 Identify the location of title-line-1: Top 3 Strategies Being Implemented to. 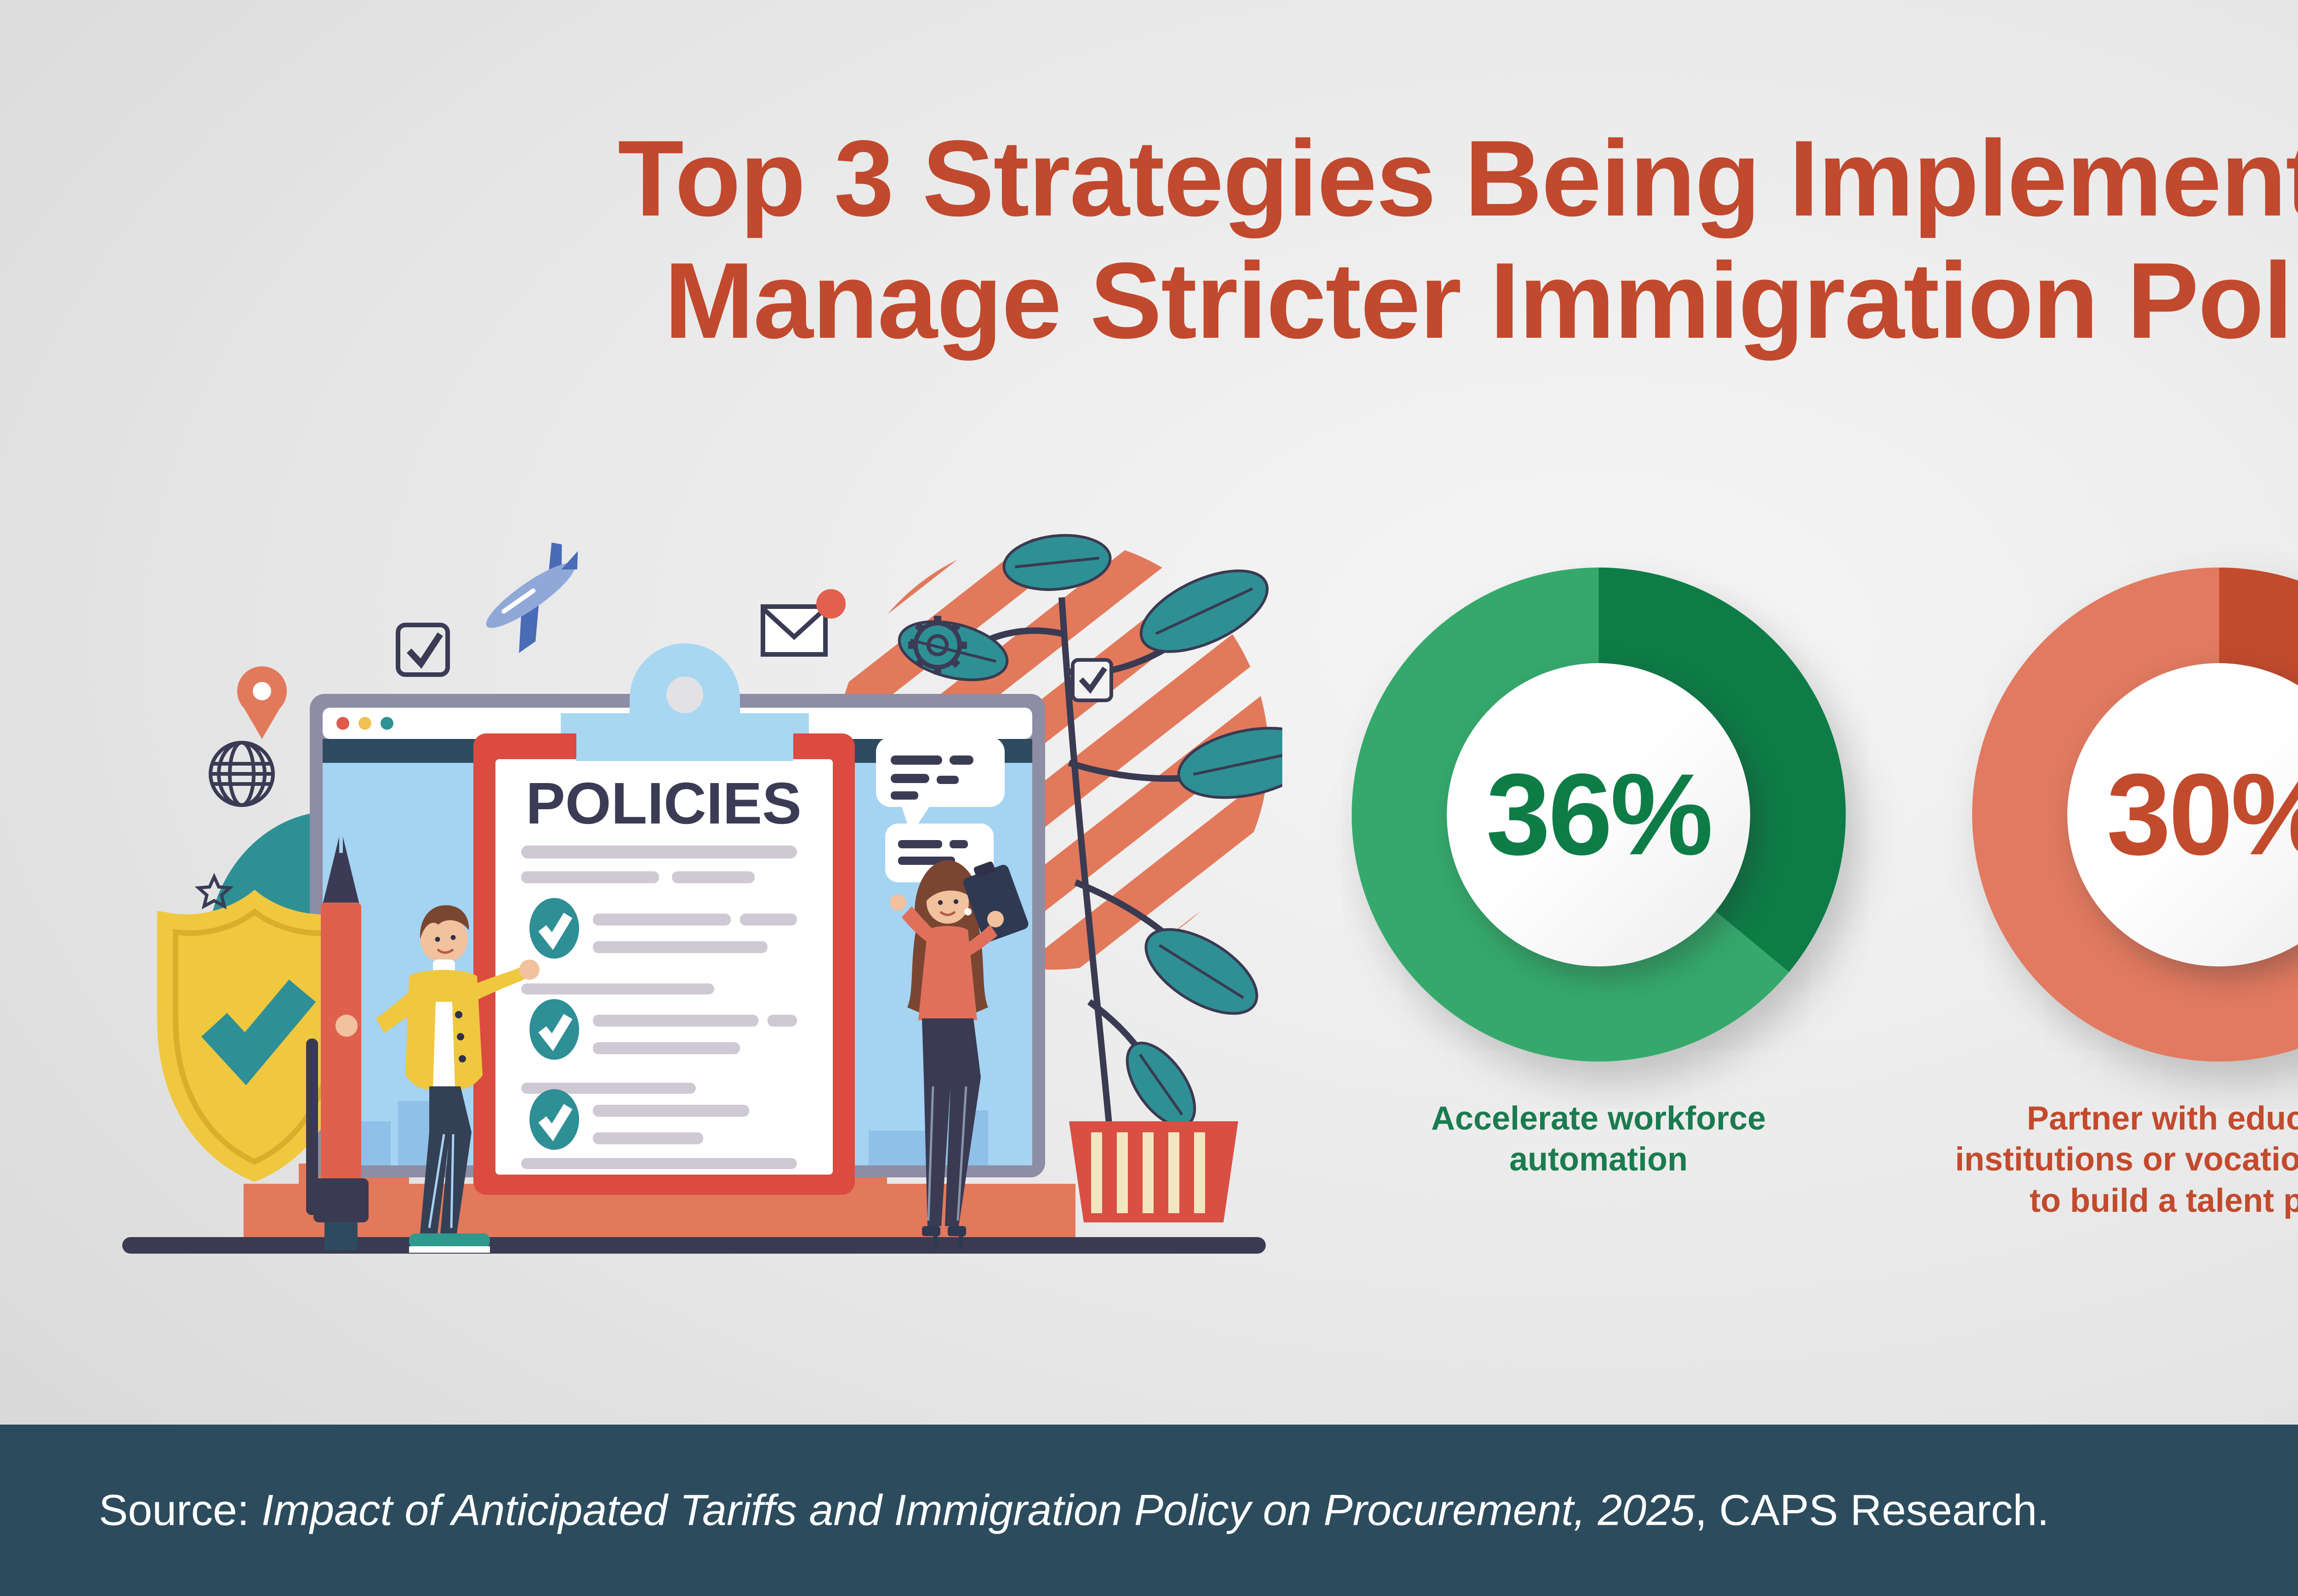
(1458, 178).